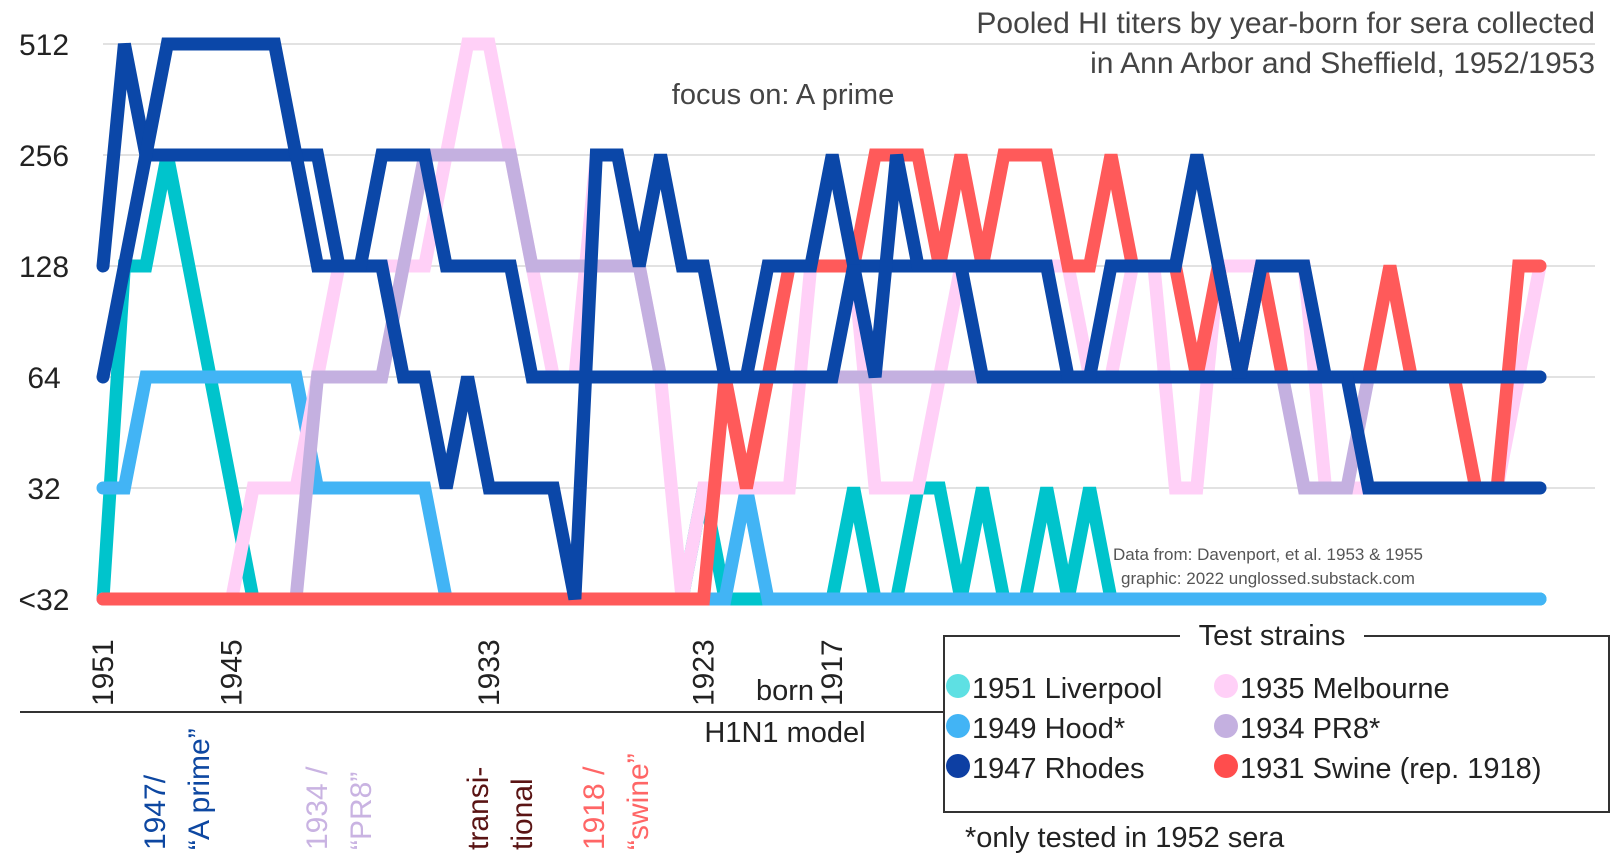 Image resolution: width=1619 pixels, height=859 pixels. What do you see at coordinates (361, 811) in the screenshot?
I see `era-label: “PR8”` at bounding box center [361, 811].